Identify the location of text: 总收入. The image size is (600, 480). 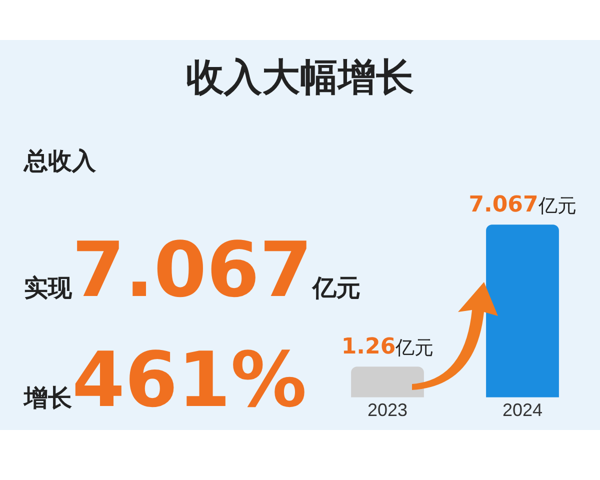
(60, 161).